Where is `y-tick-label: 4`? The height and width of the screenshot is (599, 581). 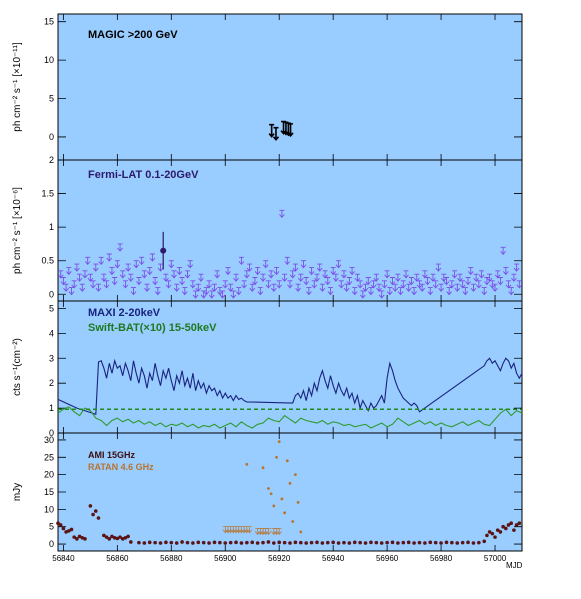 y-tick-label: 4 is located at coordinates (51, 333).